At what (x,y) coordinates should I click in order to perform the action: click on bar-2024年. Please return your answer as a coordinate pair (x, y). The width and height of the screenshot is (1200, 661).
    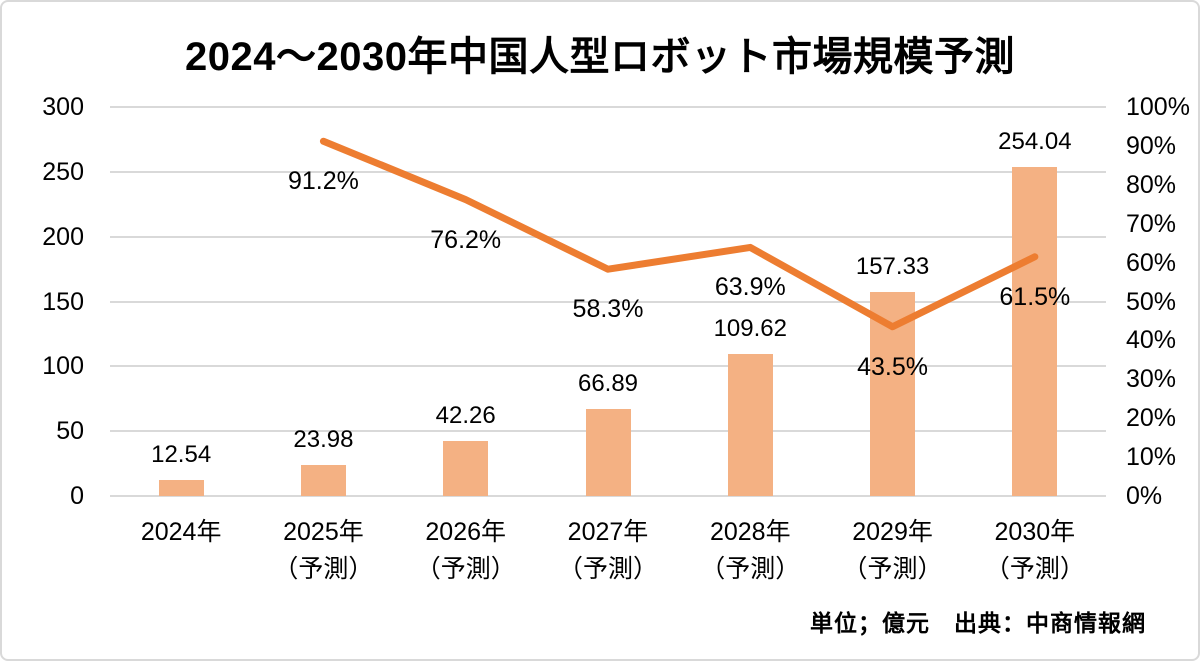
    Looking at the image, I should click on (181, 487).